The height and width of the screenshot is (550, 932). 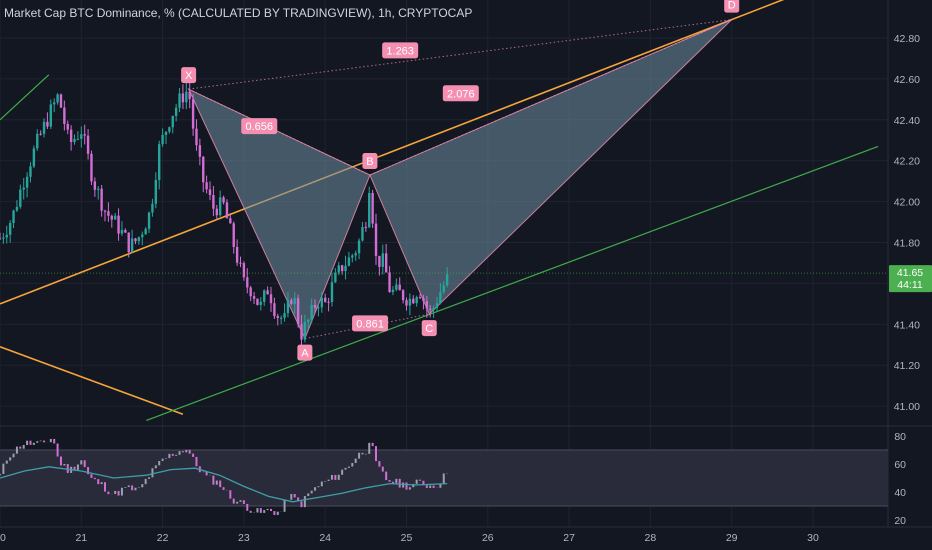 I want to click on ratio-label-xb: 0.656, so click(x=259, y=127).